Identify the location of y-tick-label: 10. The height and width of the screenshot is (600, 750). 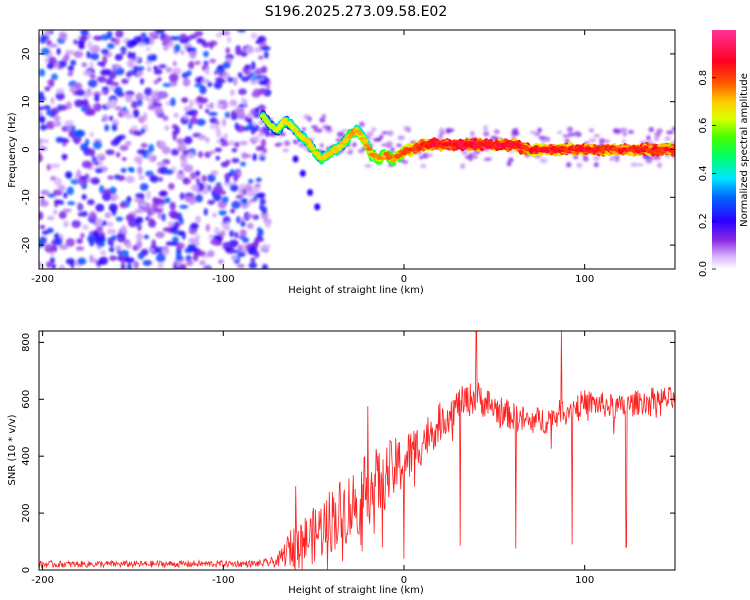
(26, 101).